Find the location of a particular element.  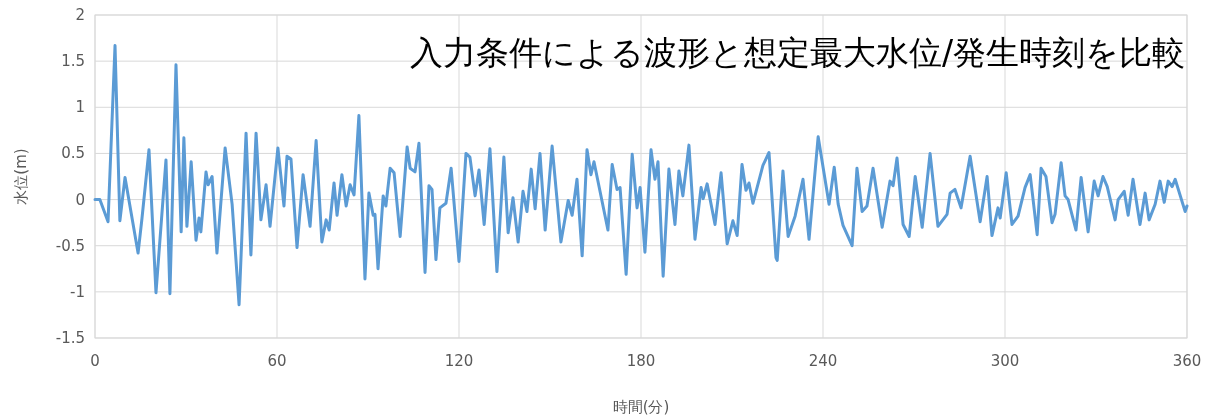

x-tick-label: 60 is located at coordinates (277, 361).